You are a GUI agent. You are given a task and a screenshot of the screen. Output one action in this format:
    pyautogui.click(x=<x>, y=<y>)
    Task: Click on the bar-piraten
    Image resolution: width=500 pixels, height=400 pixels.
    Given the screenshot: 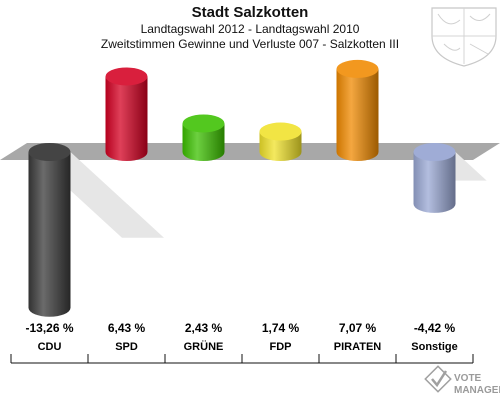 What is the action you would take?
    pyautogui.click(x=357, y=110)
    